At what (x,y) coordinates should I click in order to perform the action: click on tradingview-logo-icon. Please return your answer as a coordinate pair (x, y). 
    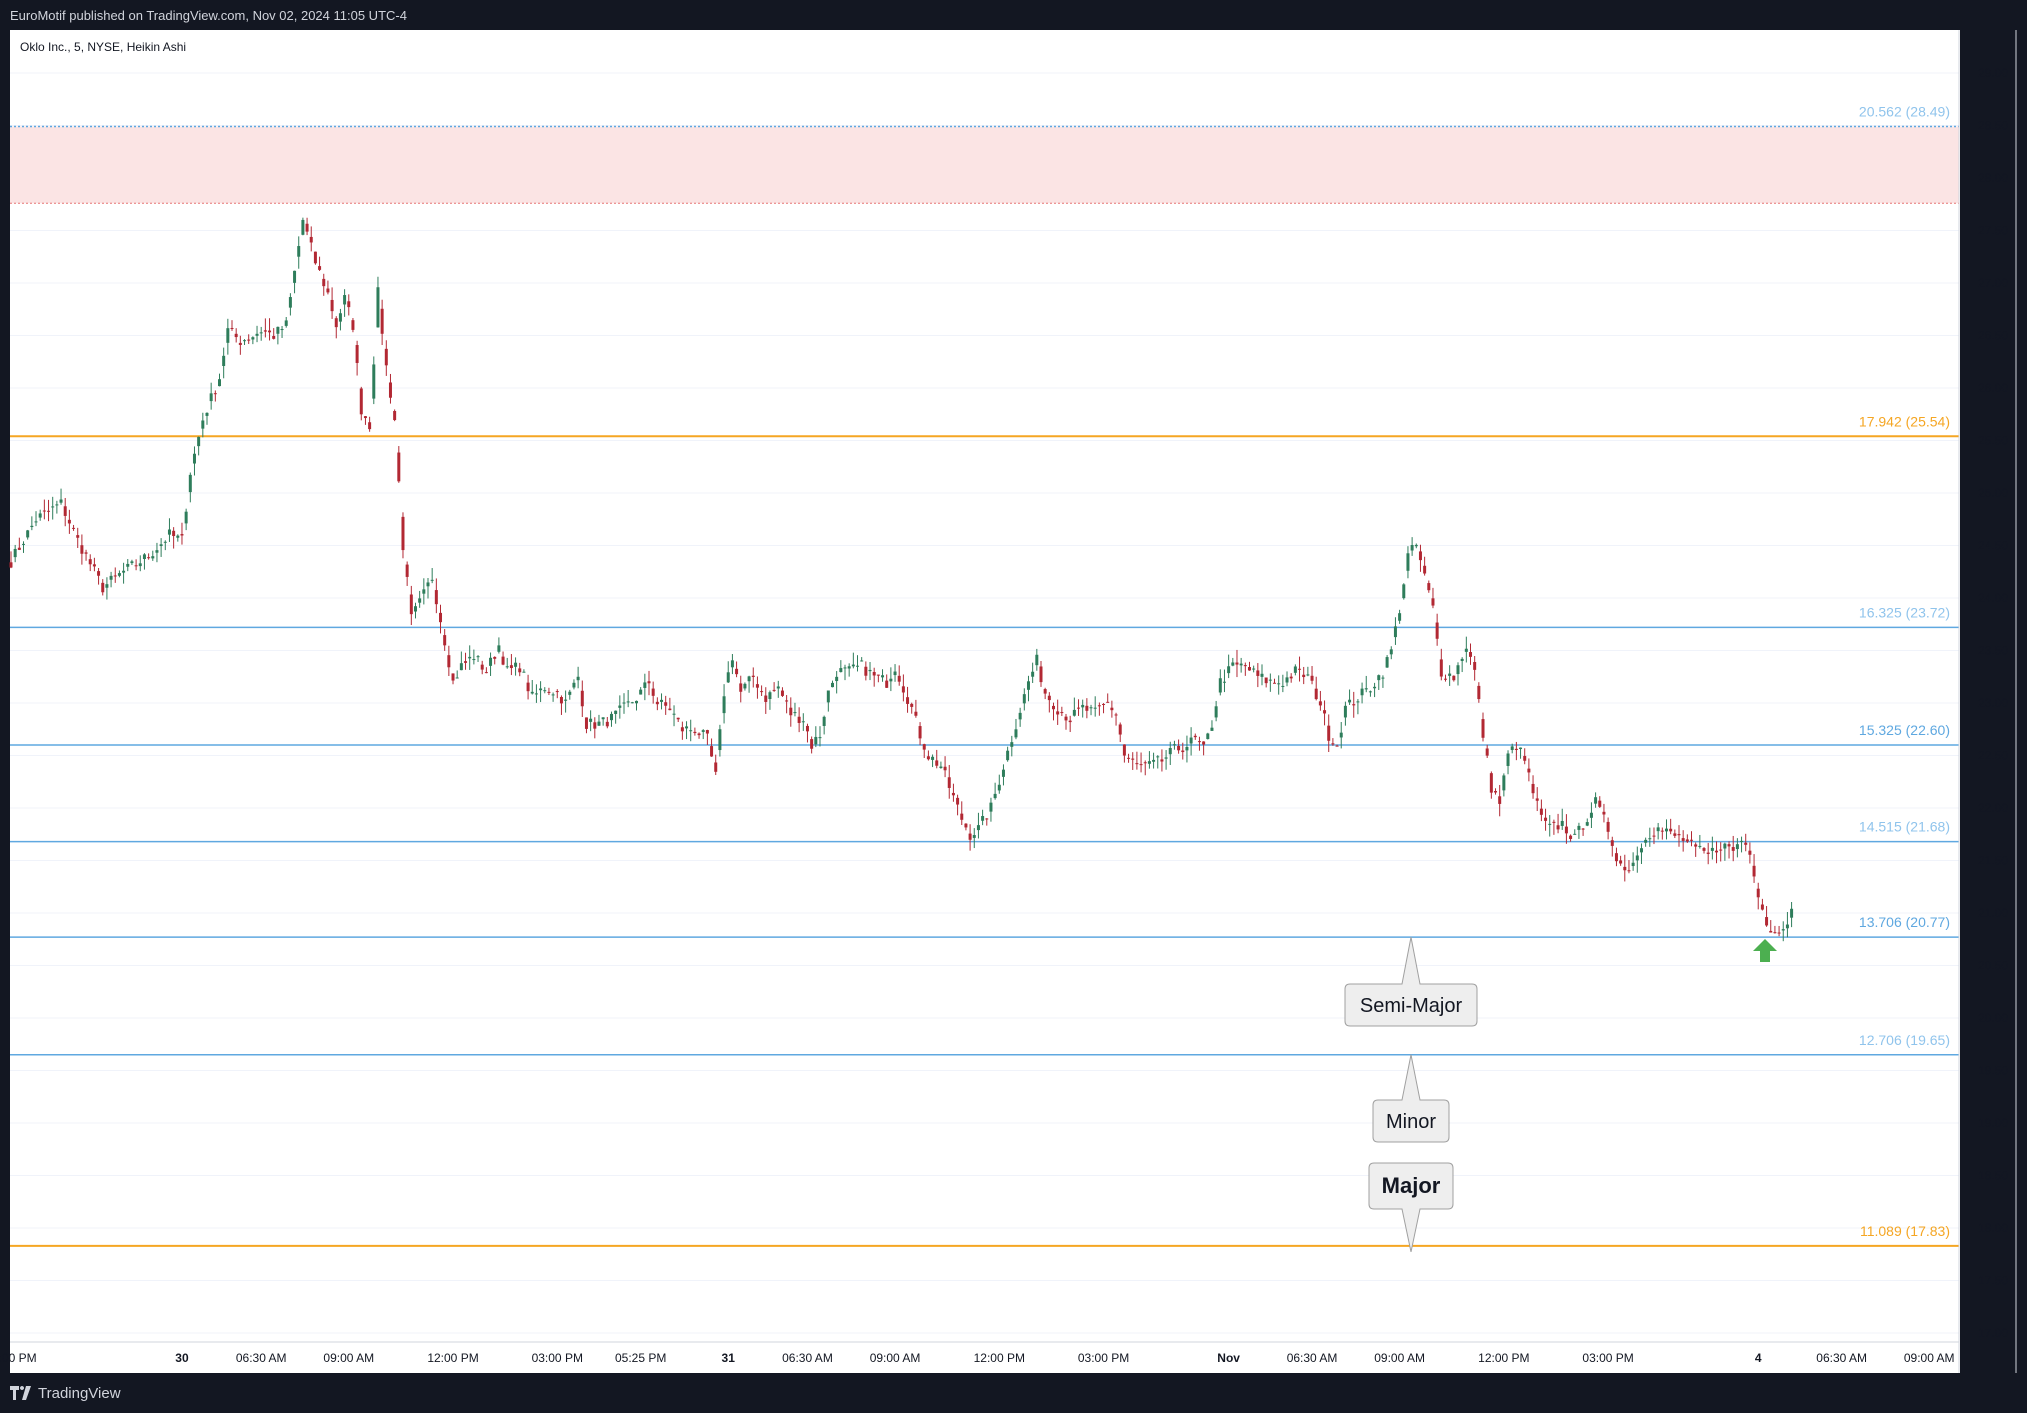
    Looking at the image, I should click on (20, 1393).